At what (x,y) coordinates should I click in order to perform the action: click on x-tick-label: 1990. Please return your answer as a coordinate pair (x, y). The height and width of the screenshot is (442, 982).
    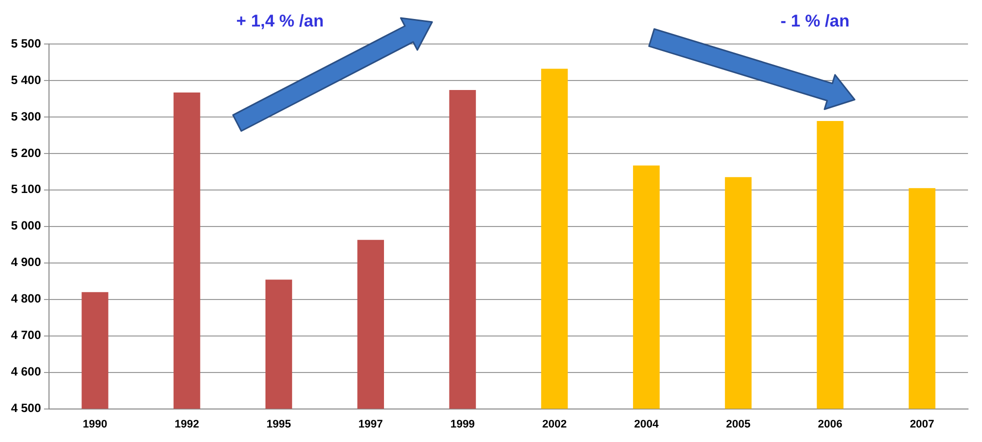
    Looking at the image, I should click on (95, 424).